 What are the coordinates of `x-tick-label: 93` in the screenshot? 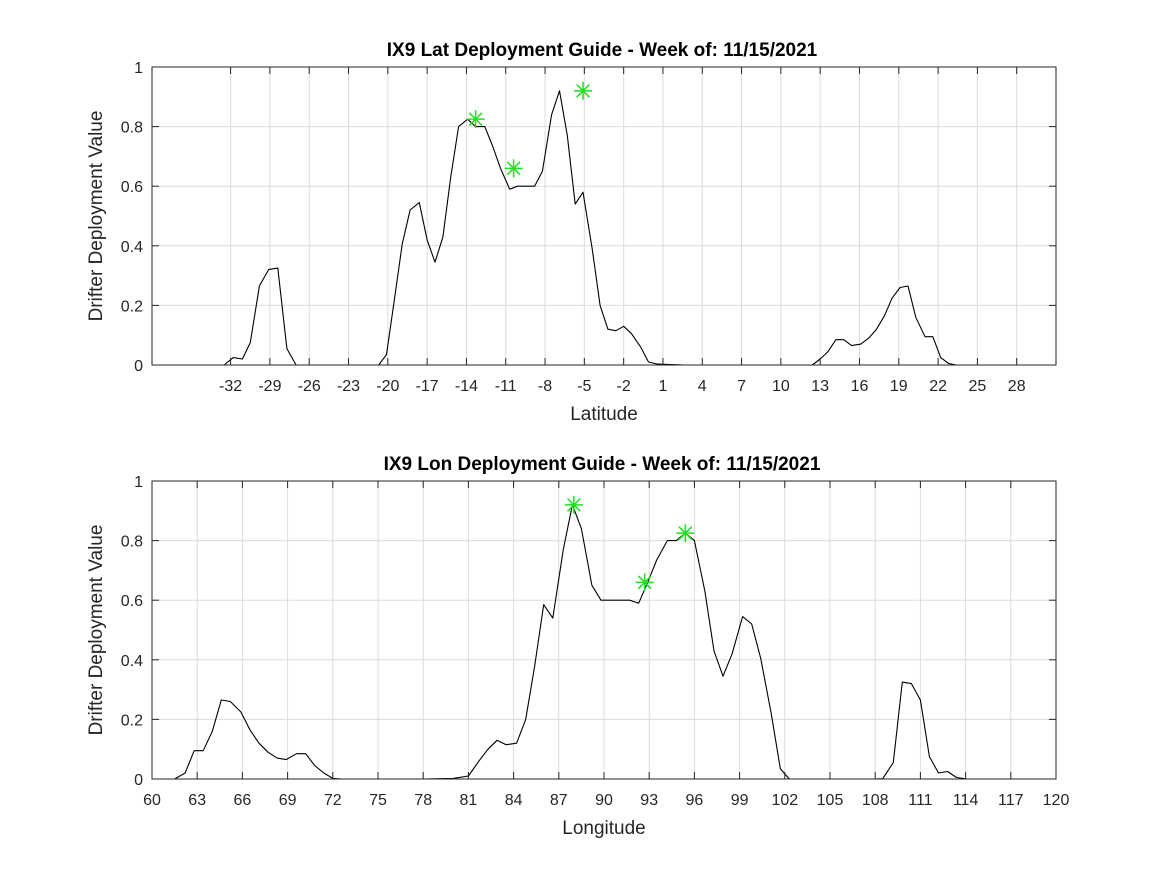 It's located at (649, 800).